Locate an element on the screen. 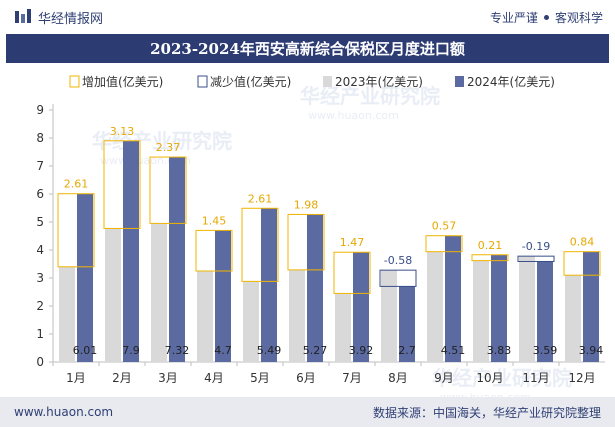  x-tick-label: 10月 is located at coordinates (489, 378).